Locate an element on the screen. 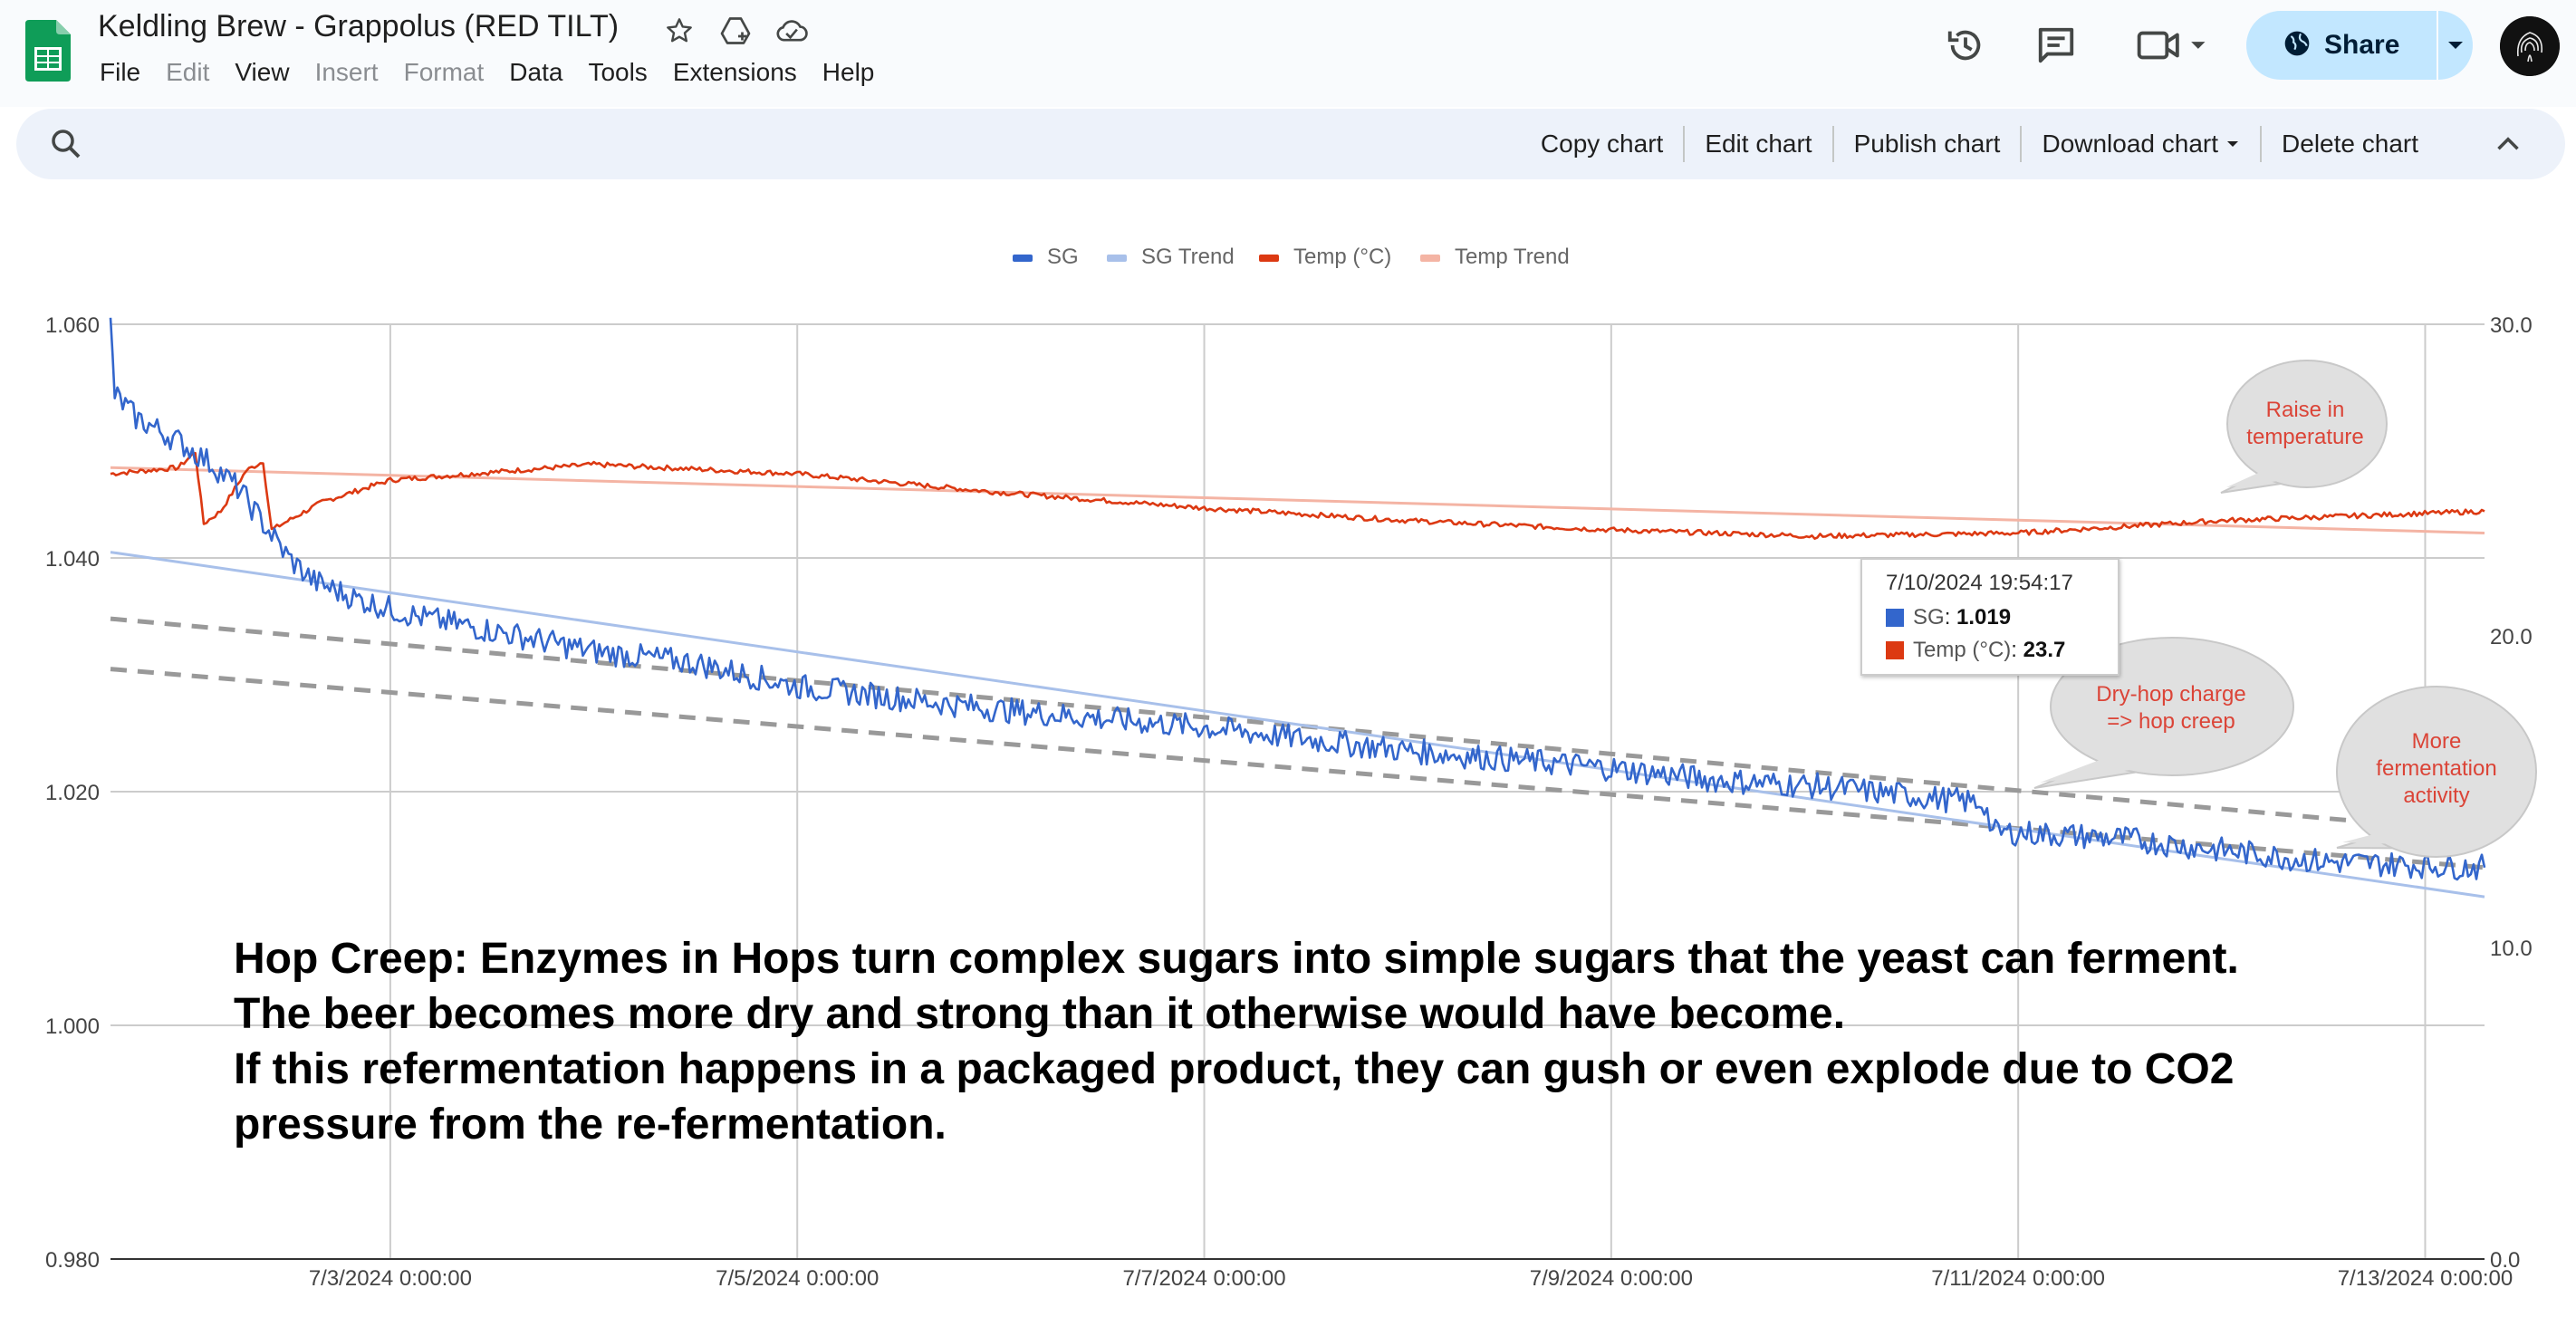 This screenshot has height=1317, width=2576. download-chart-button: Download chart is located at coordinates (2141, 145).